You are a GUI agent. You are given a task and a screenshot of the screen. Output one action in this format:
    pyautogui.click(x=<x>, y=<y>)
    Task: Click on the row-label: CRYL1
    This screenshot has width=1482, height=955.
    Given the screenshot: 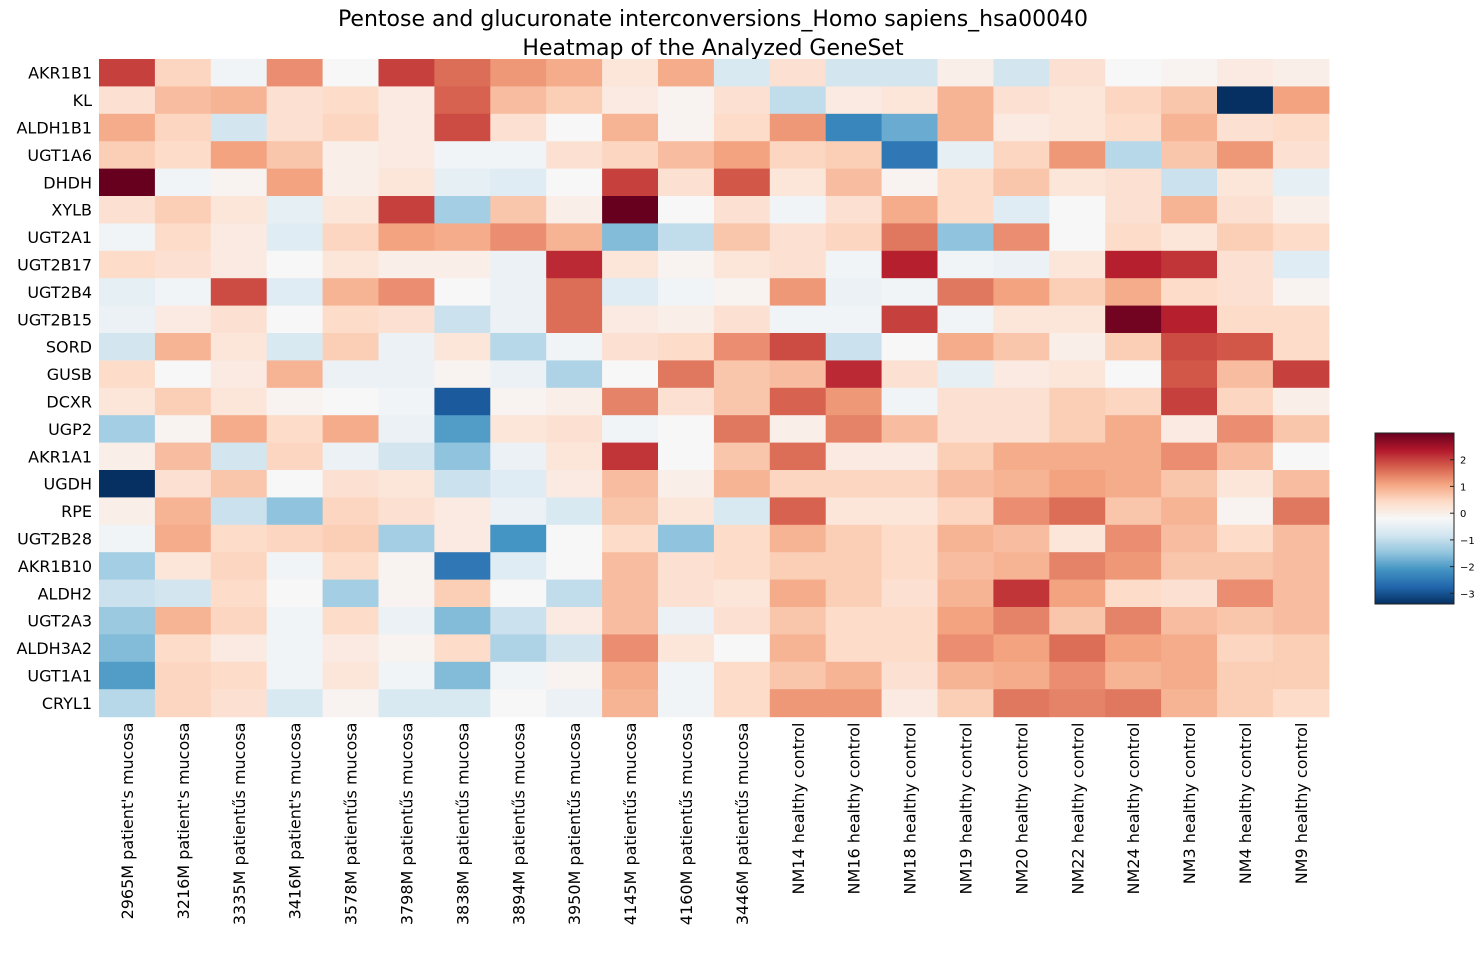 What is the action you would take?
    pyautogui.click(x=67, y=703)
    